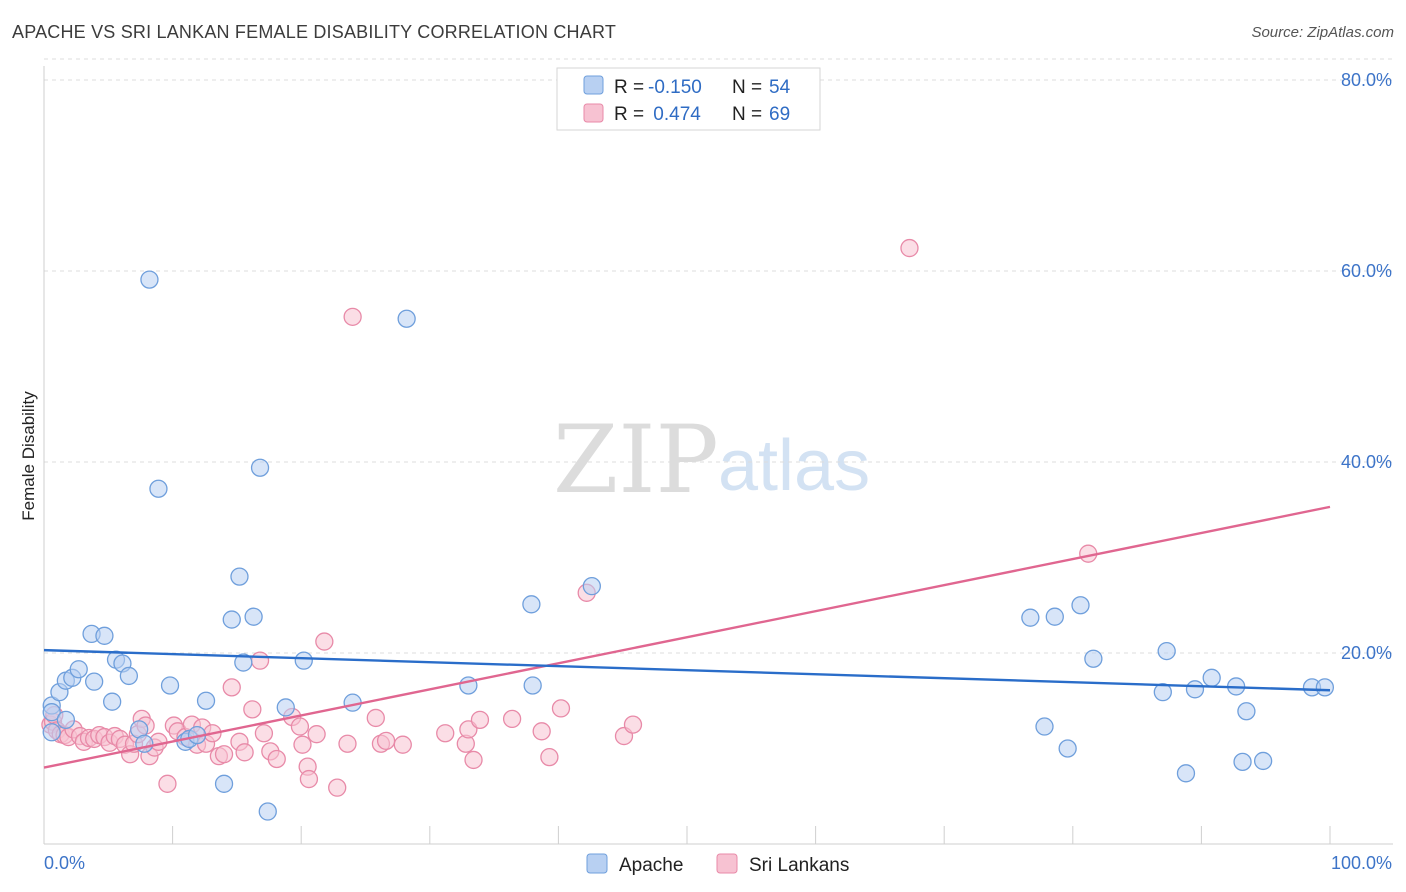 The width and height of the screenshot is (1406, 892). Describe the element at coordinates (794, 466) in the screenshot. I see `watermark-atlas: atlas` at that location.